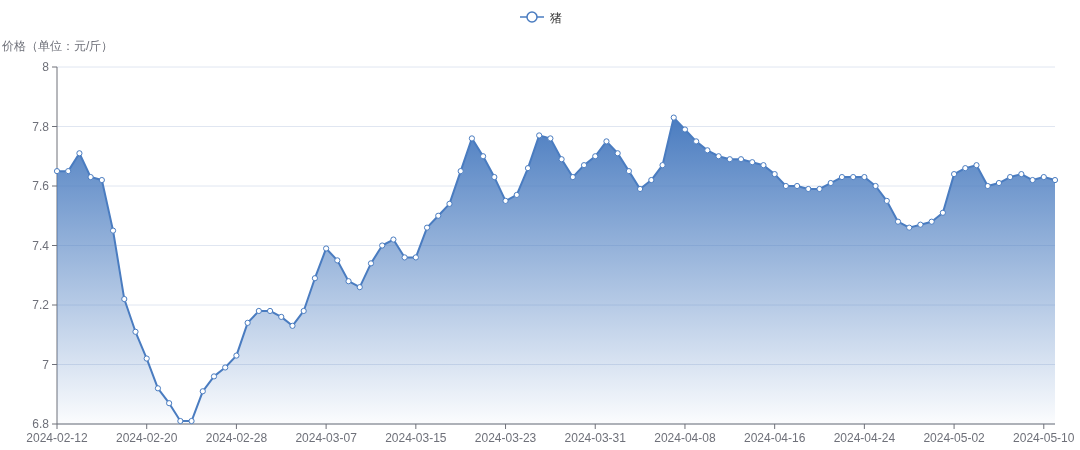  What do you see at coordinates (416, 438) in the screenshot?
I see `x-tick-label: 2024-03-15` at bounding box center [416, 438].